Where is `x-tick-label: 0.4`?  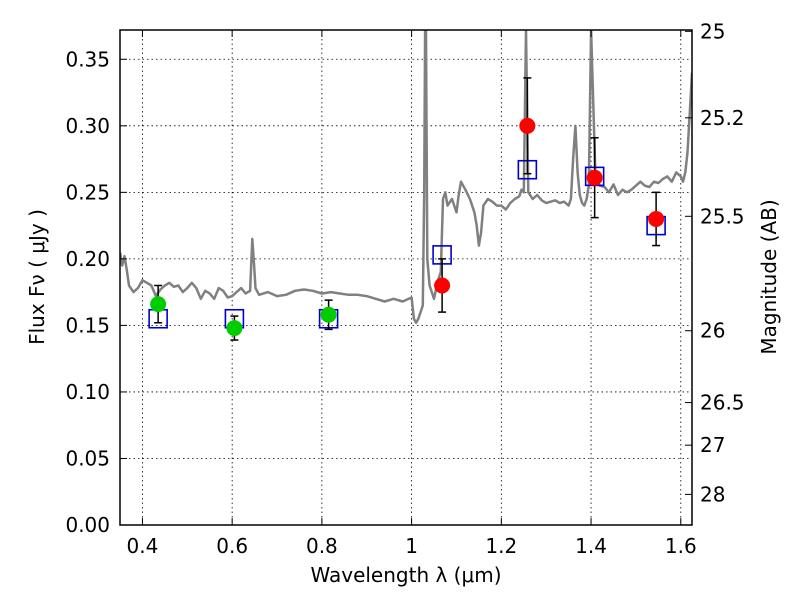
x-tick-label: 0.4 is located at coordinates (143, 546).